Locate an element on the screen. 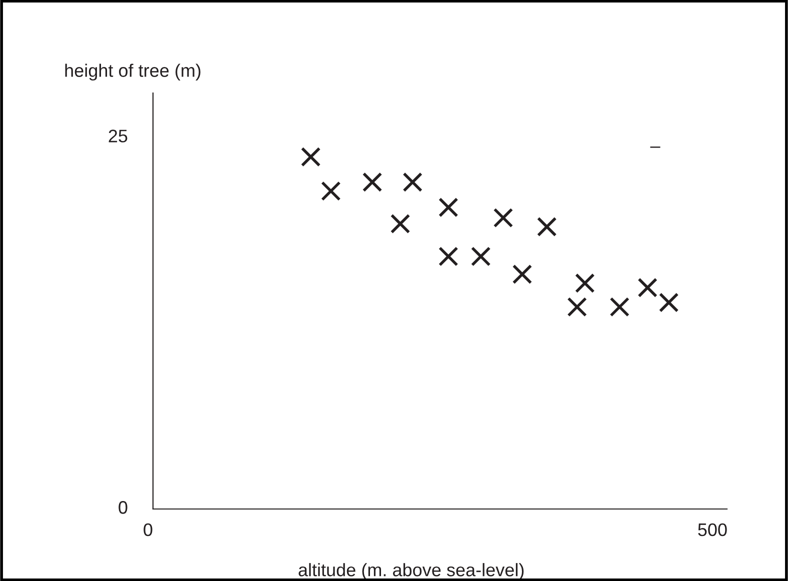  x-axis-title: altitude (m. above sea-level) is located at coordinates (411, 571).